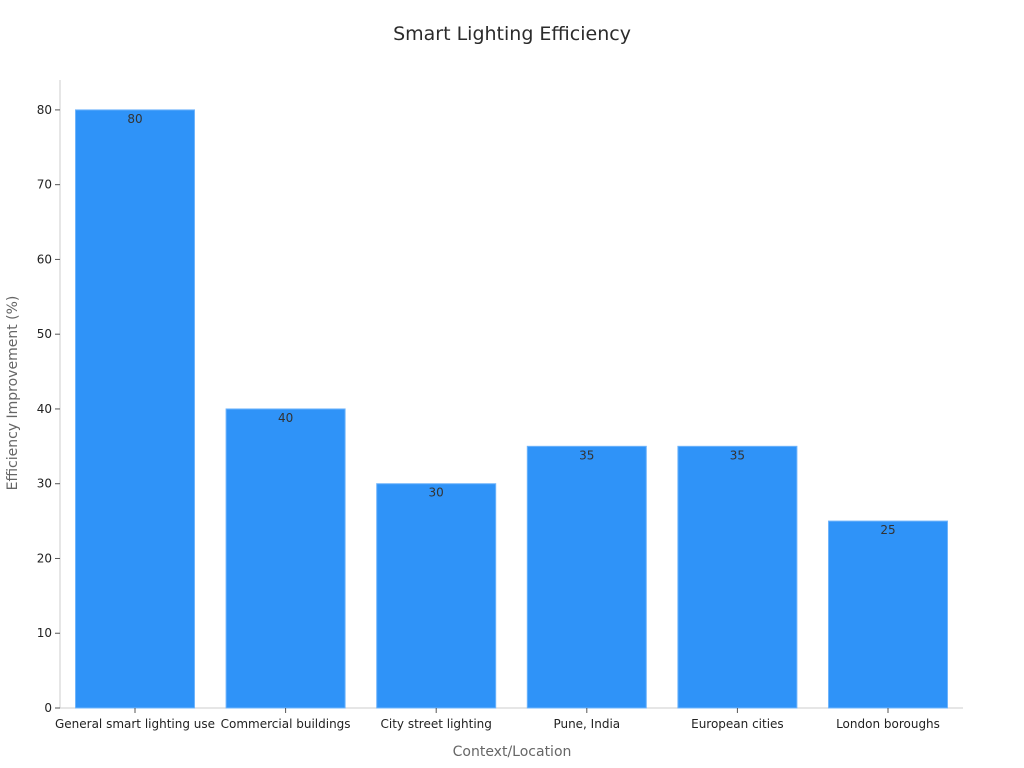 The width and height of the screenshot is (1024, 768). Describe the element at coordinates (13, 393) in the screenshot. I see `y-axis-label: Efficiency Improvement (%)` at that location.